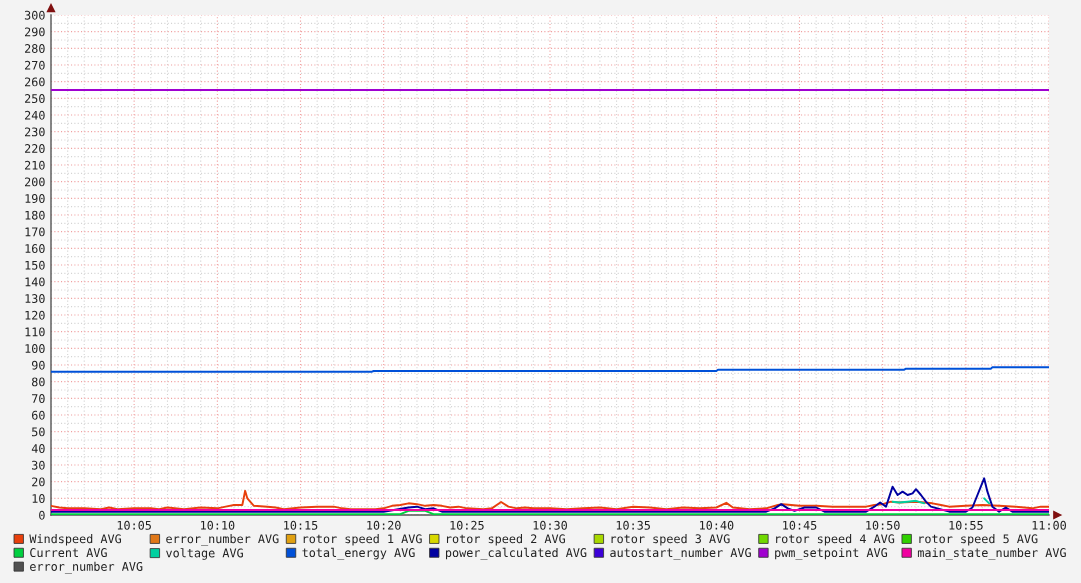 This screenshot has width=1081, height=583. What do you see at coordinates (978, 540) in the screenshot?
I see `legend-label: rotor speed 5 AVG` at bounding box center [978, 540].